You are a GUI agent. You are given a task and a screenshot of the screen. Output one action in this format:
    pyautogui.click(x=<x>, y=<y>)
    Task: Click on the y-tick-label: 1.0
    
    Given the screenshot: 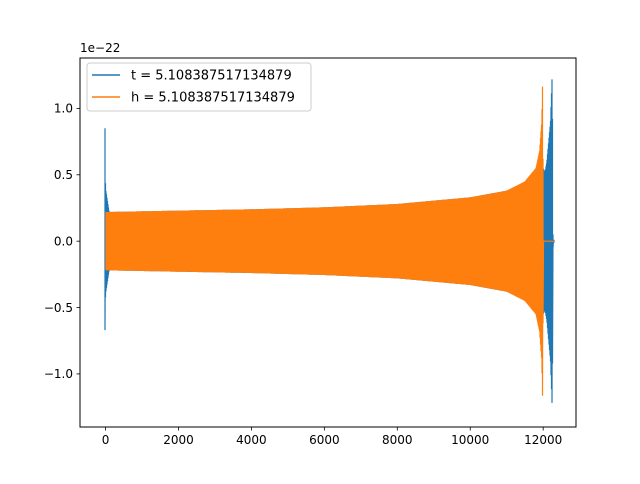 What is the action you would take?
    pyautogui.click(x=63, y=109)
    